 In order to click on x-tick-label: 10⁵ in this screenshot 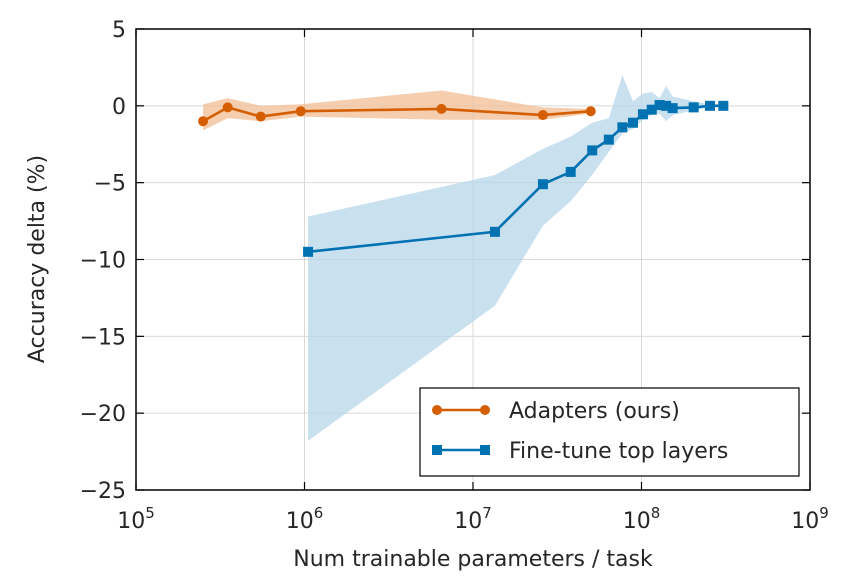, I will do `click(136, 519)`.